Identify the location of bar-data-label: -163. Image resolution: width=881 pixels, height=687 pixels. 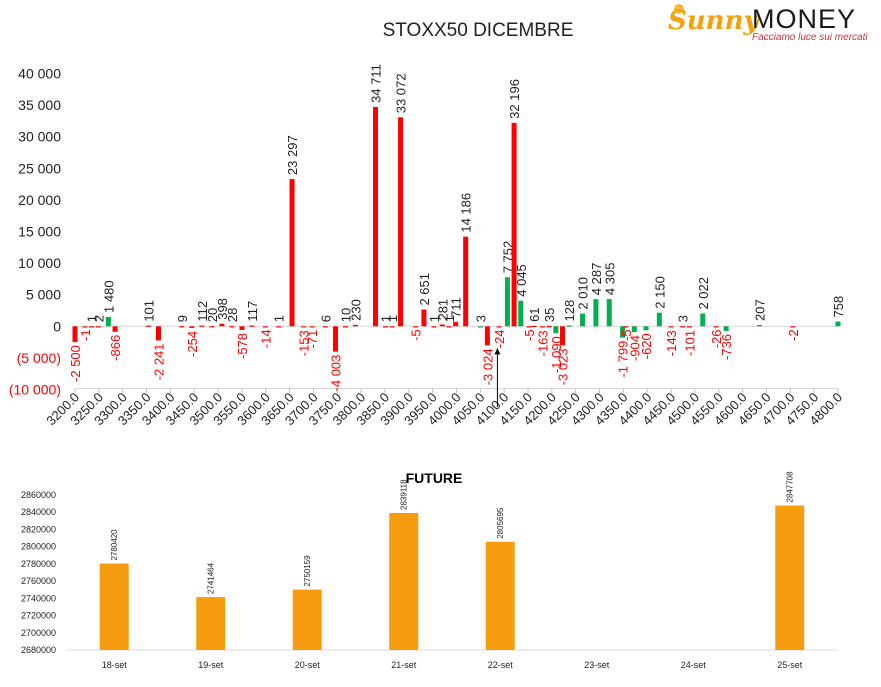
(542, 343).